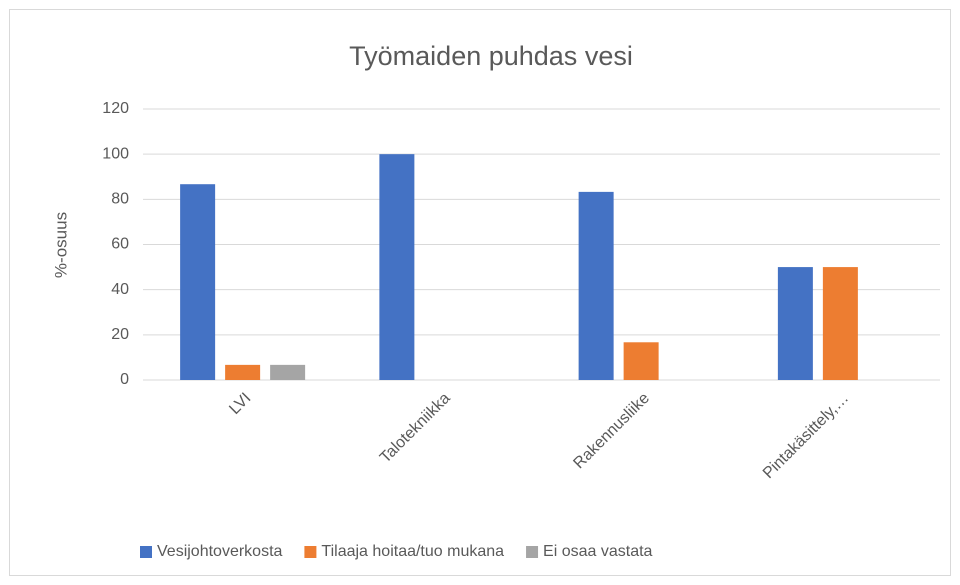 The image size is (960, 585). I want to click on chart-title: Työmaiden puhdas vesi, so click(491, 56).